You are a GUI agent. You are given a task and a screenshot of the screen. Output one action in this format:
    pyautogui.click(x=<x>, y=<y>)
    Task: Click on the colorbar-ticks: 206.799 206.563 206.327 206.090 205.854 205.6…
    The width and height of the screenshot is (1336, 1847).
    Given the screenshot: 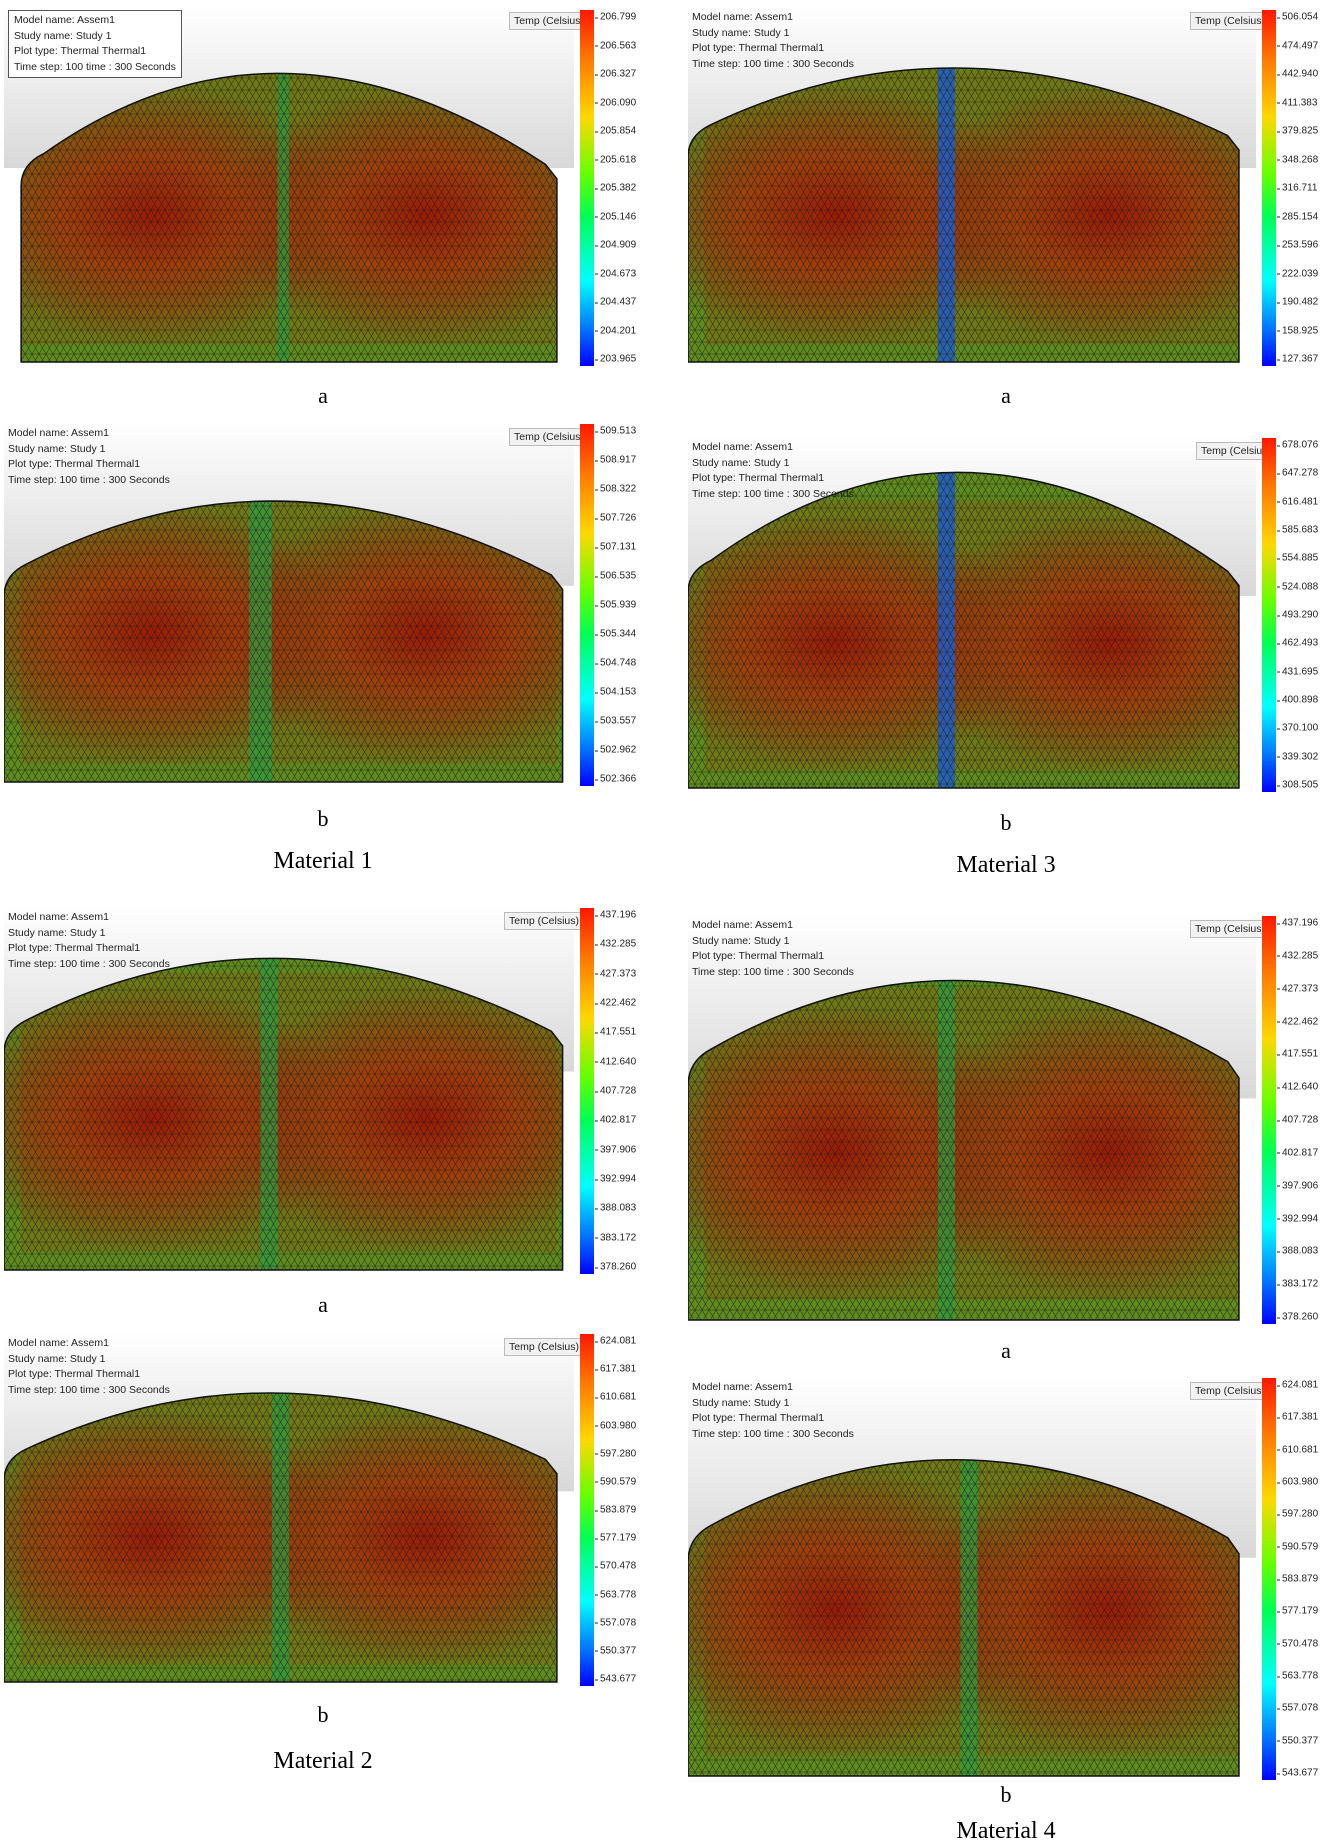 What is the action you would take?
    pyautogui.click(x=619, y=188)
    